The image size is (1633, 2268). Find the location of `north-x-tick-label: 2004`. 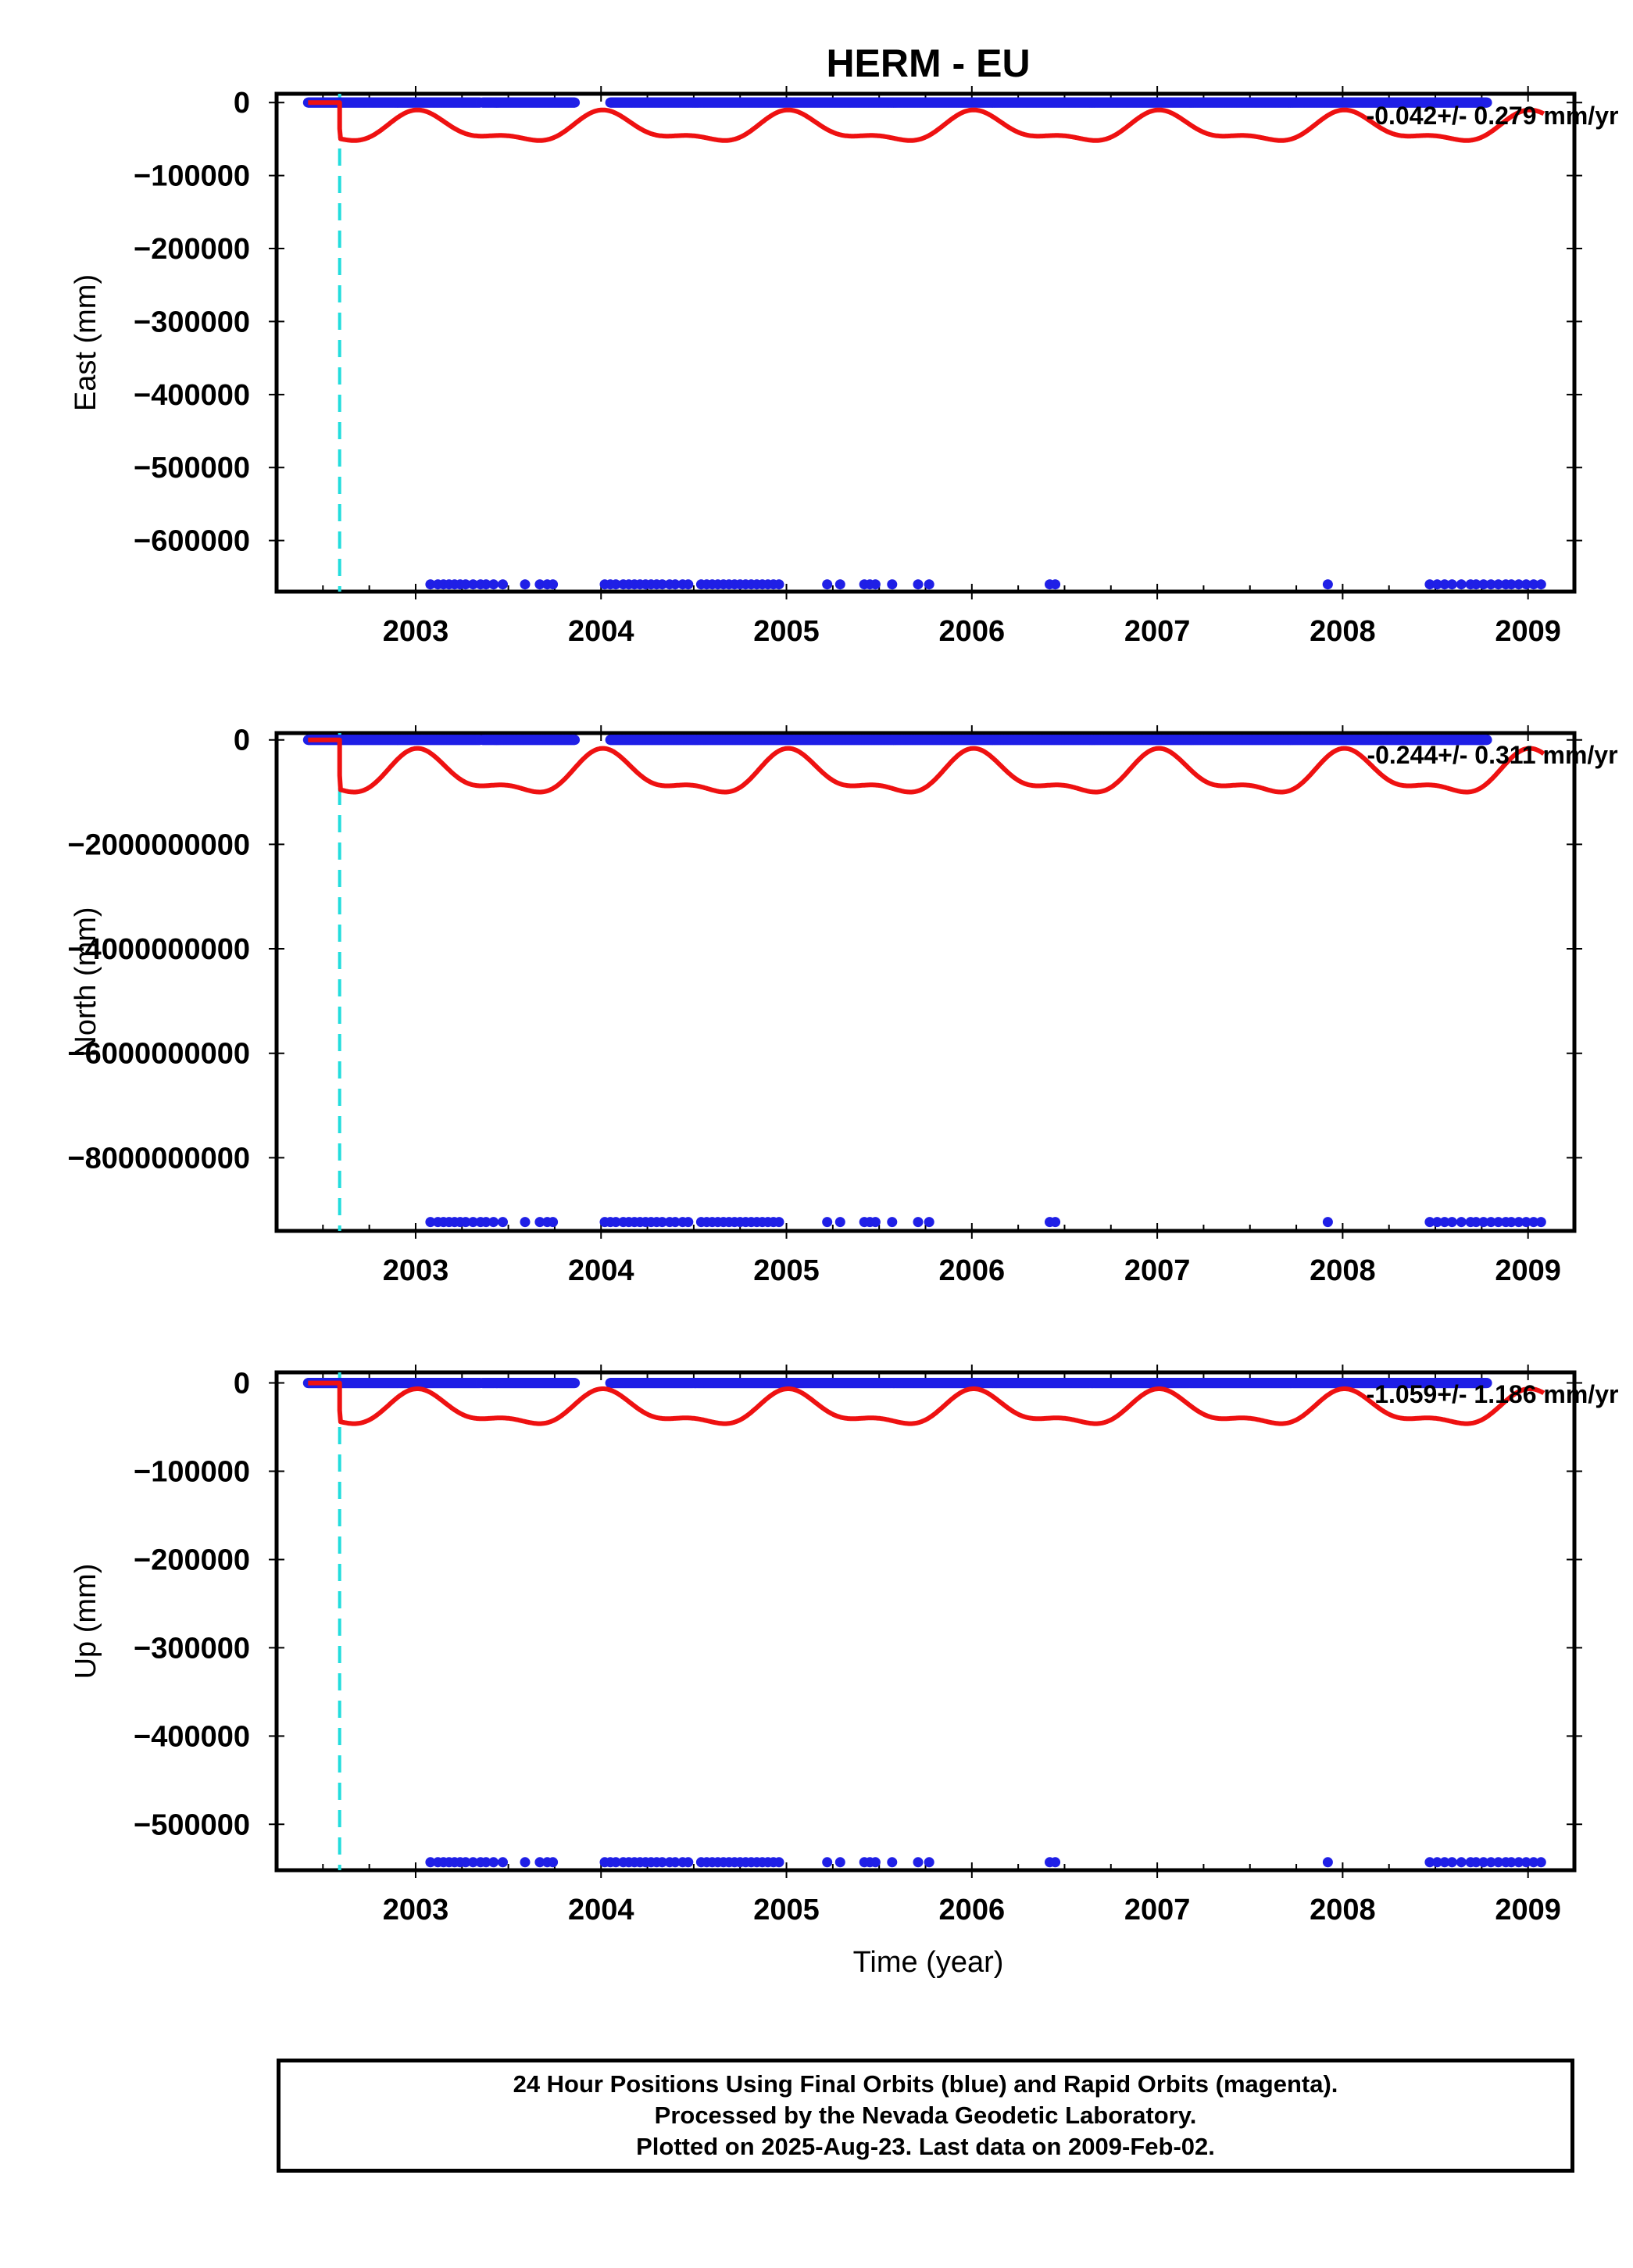

north-x-tick-label: 2004 is located at coordinates (601, 1270).